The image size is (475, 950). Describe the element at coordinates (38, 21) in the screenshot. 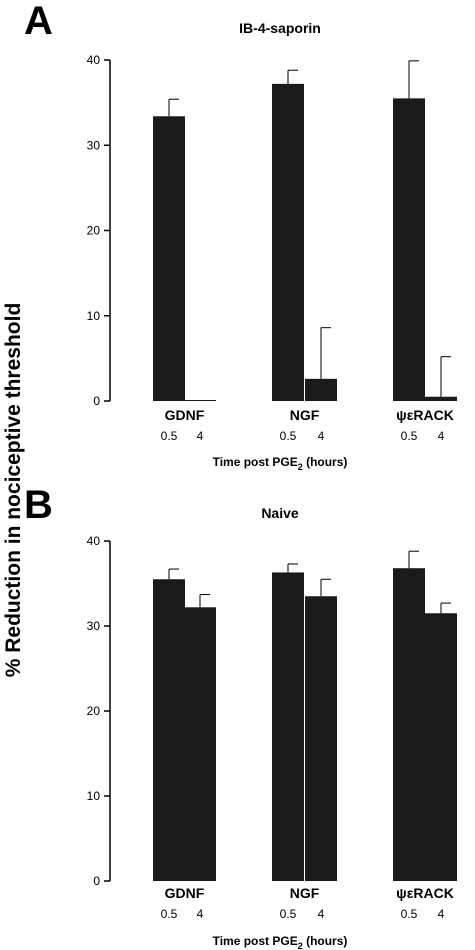

I see `panel-label-a: A` at that location.